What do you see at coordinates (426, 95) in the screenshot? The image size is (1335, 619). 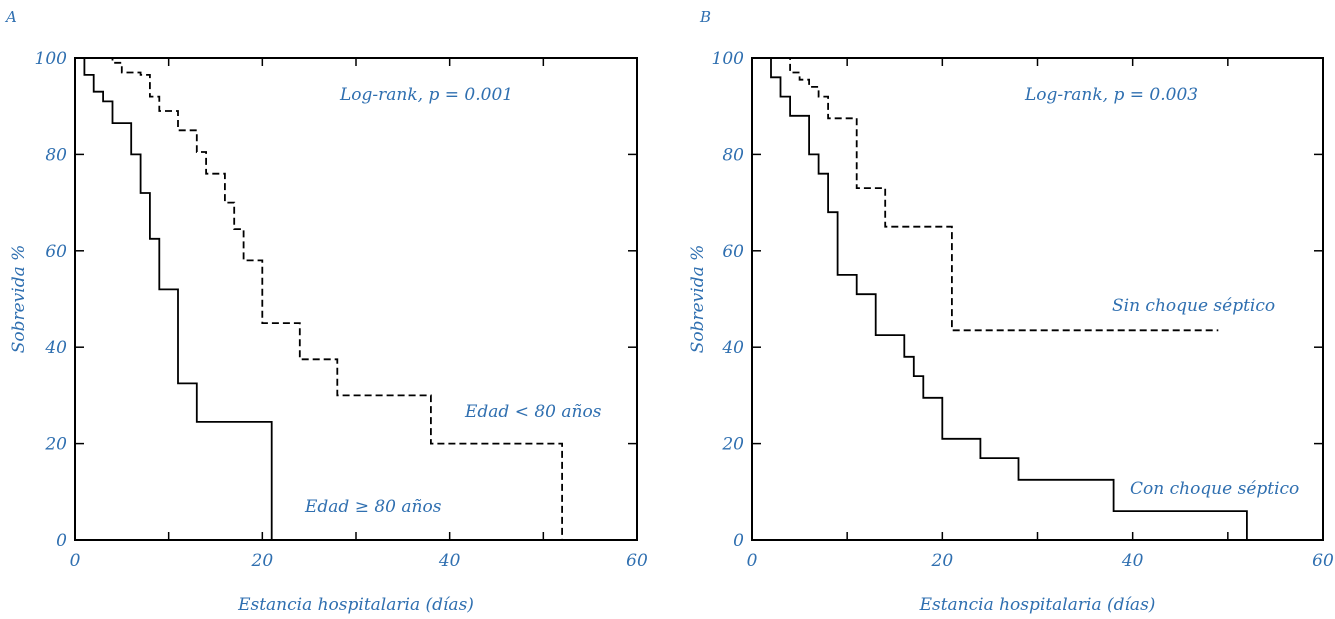 I see `log-rank-annotation: Log-rank, p = 0.001` at bounding box center [426, 95].